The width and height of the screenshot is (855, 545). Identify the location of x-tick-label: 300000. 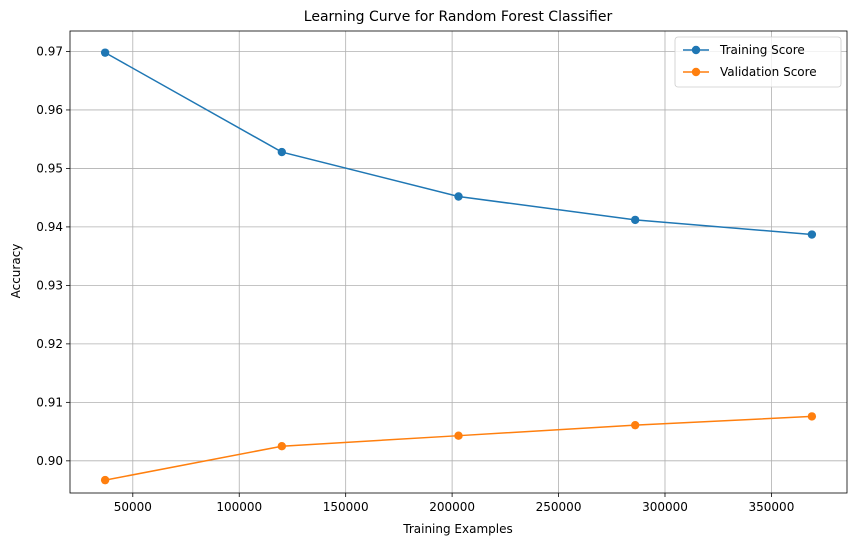
(665, 507).